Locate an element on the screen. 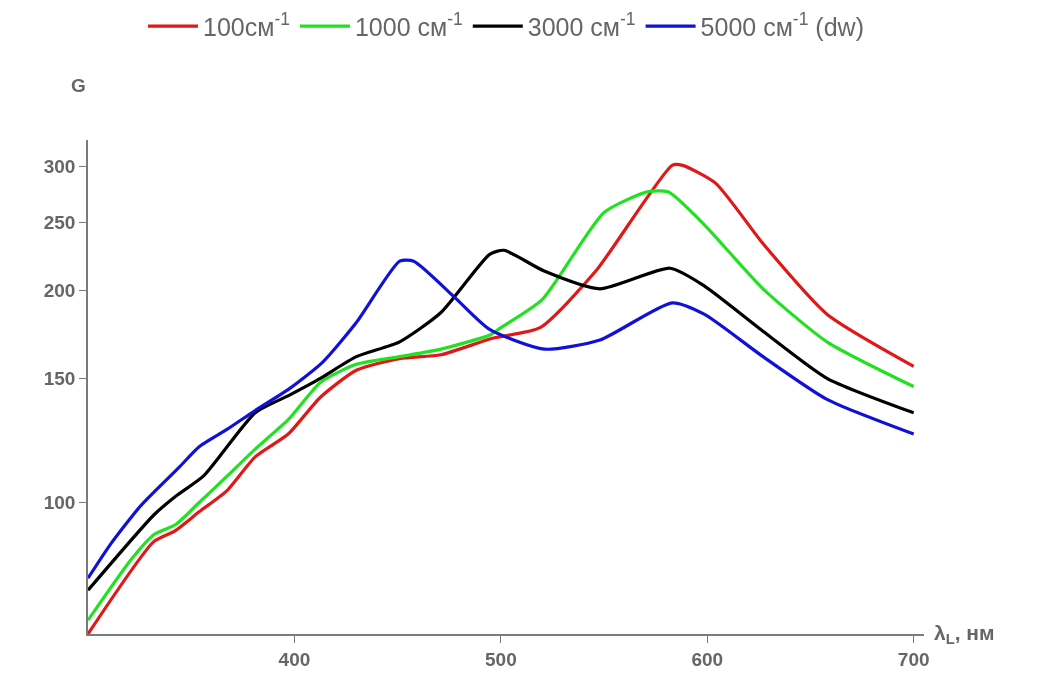 This screenshot has height=682, width=1064. x-axis-title: λ$_{L}$, нм is located at coordinates (964, 634).